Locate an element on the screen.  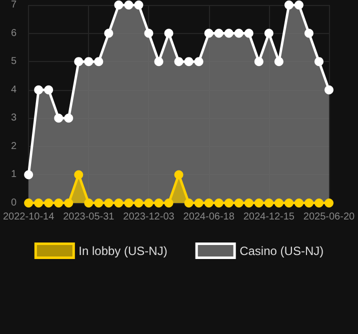
x-tick-label: 2024-12-15 is located at coordinates (269, 217).